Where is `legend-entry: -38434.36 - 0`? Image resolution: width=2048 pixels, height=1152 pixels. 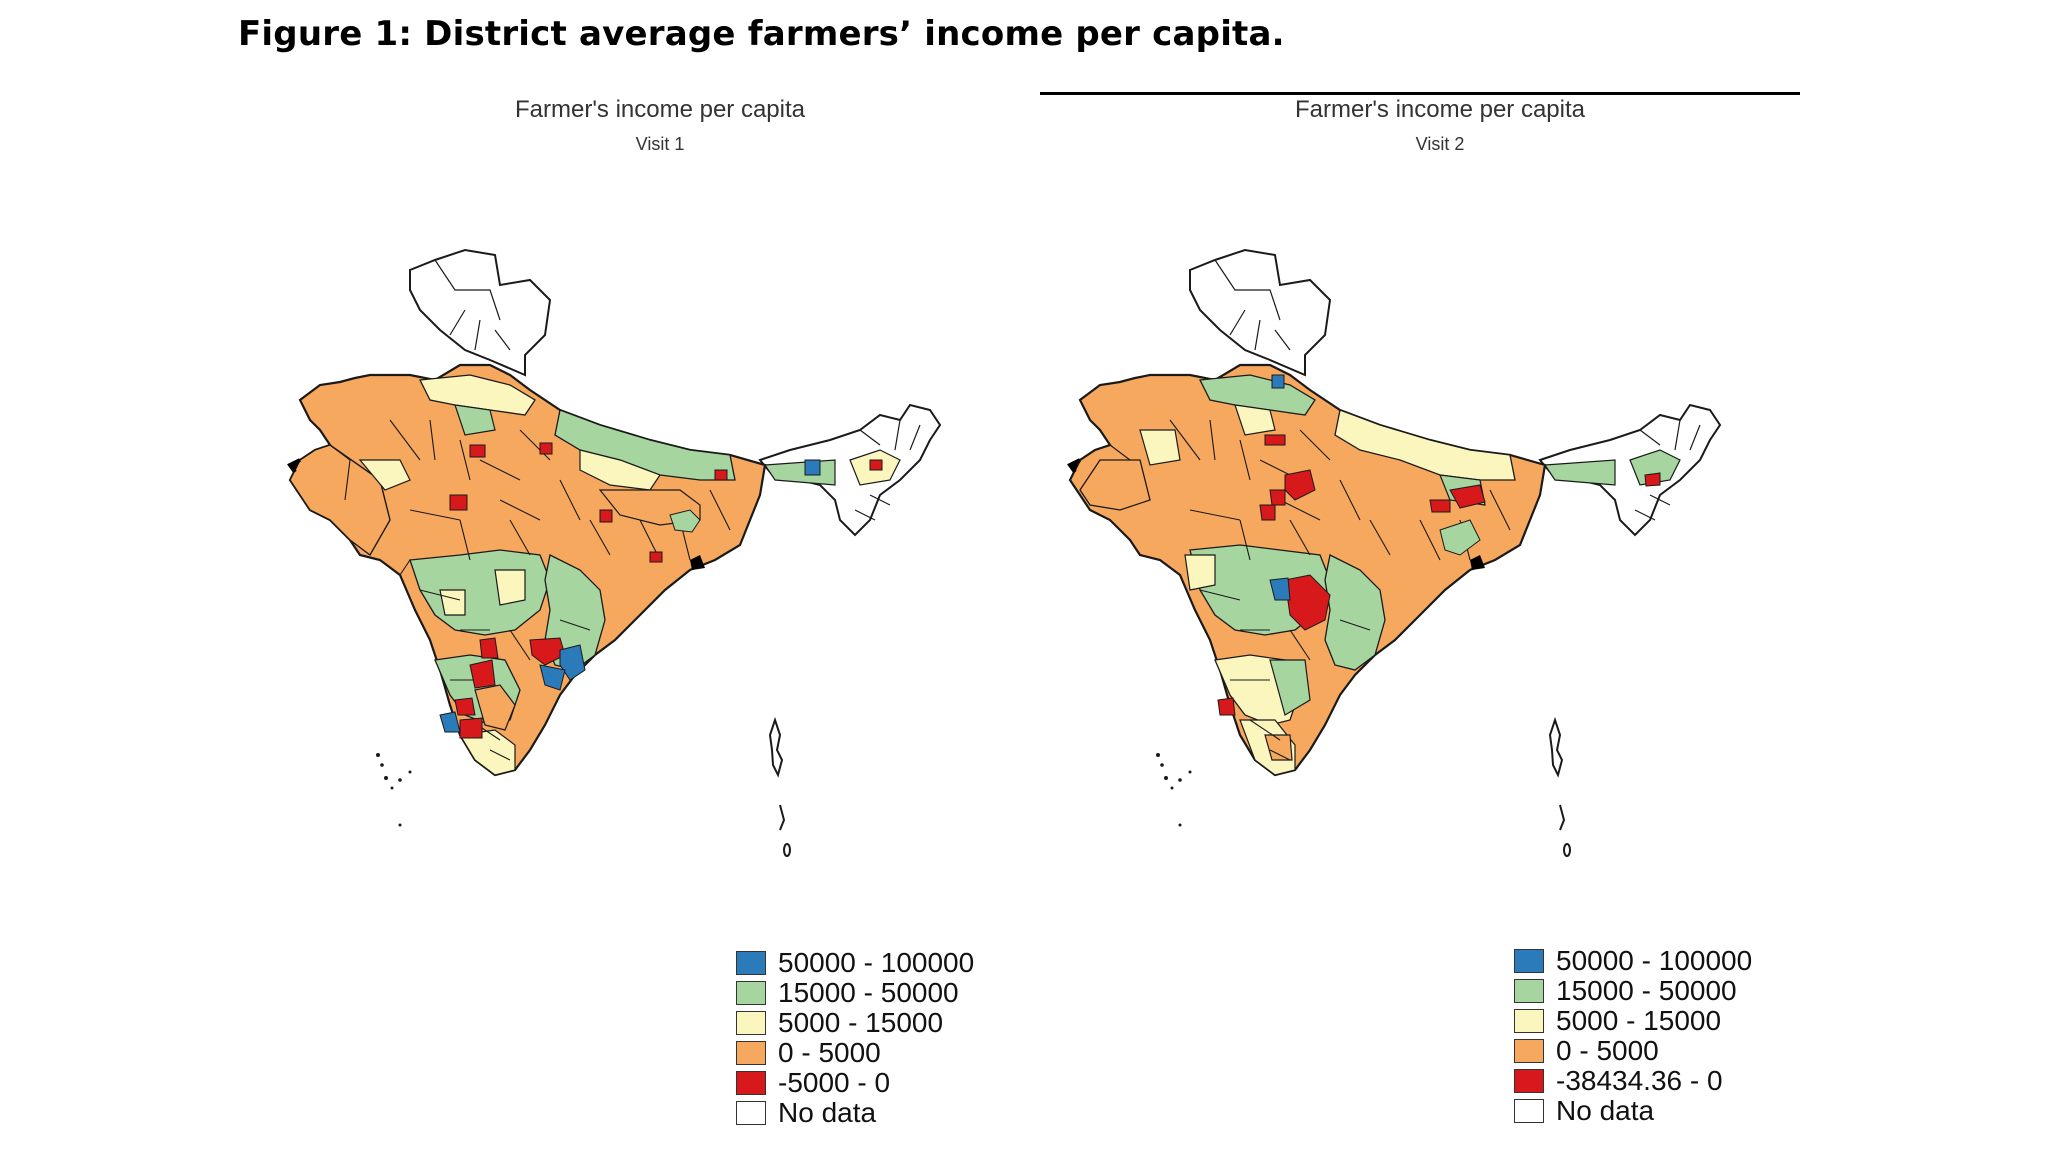 legend-entry: -38434.36 - 0 is located at coordinates (1633, 1080).